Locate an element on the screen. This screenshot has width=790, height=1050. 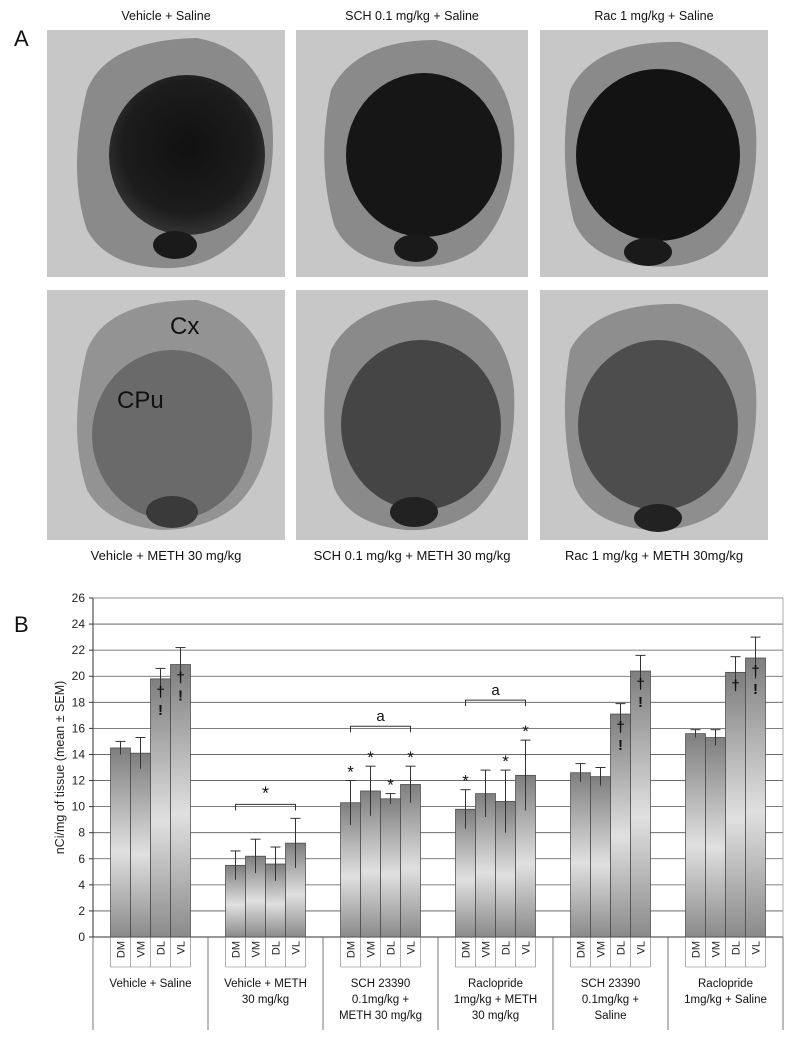
caption-rac-saline: Rac 1 mg/kg + Saline is located at coordinates (654, 16).